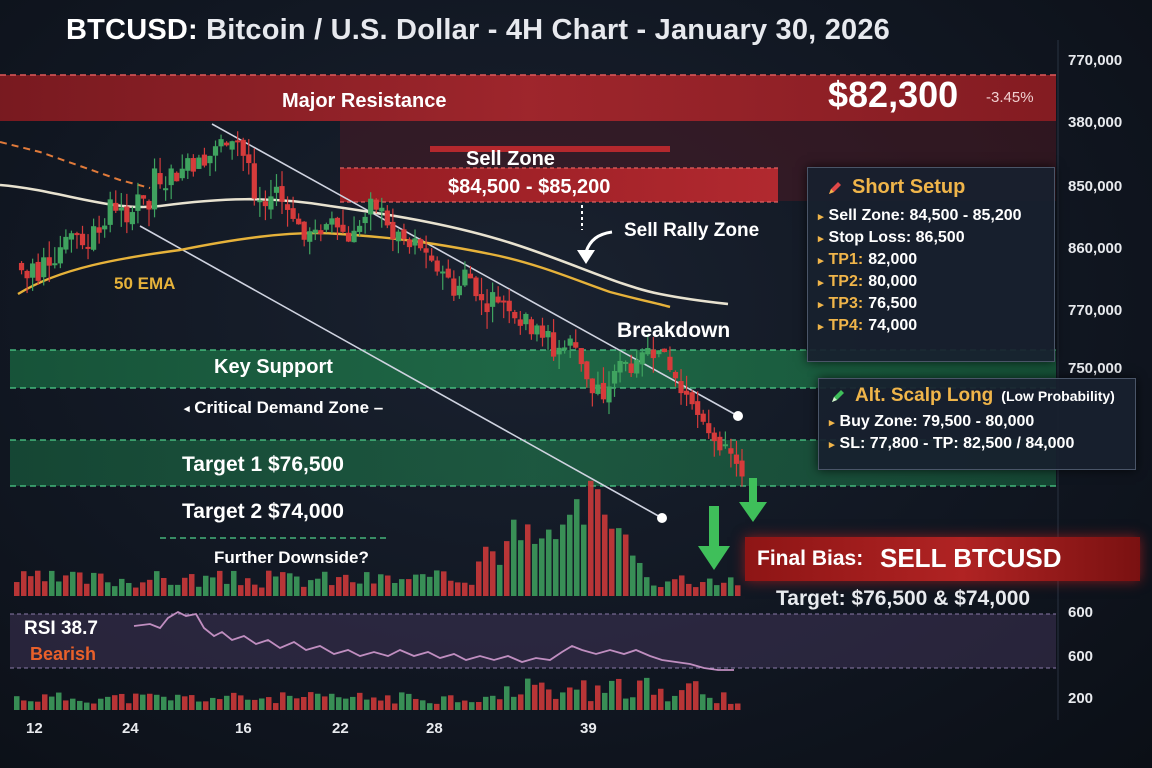 This screenshot has width=1152, height=768. What do you see at coordinates (550, 149) in the screenshot?
I see `sell-zone-marker` at bounding box center [550, 149].